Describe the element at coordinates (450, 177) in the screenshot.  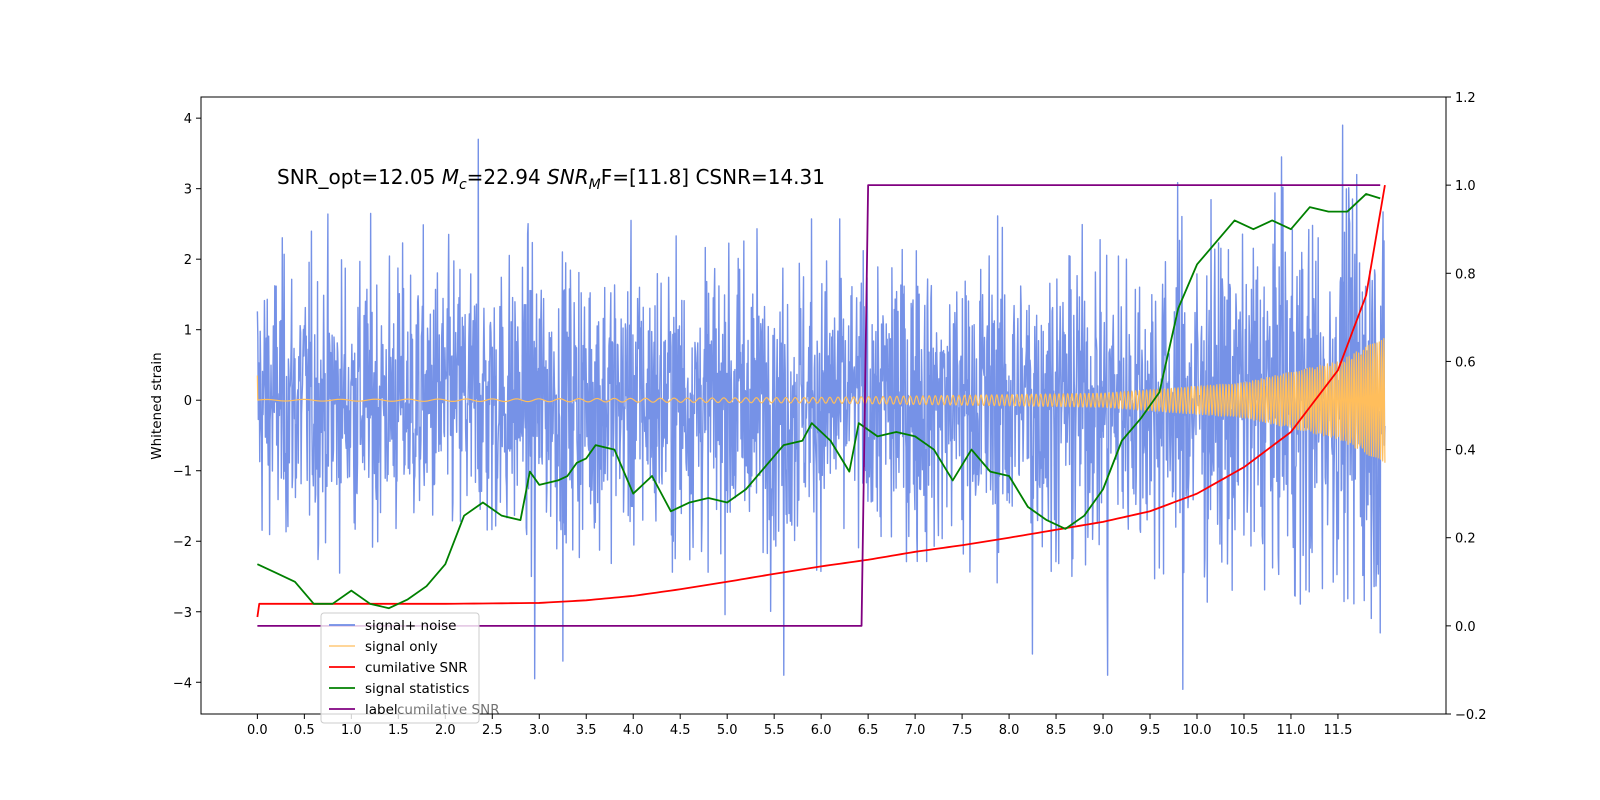
I see `annotation-part-2: M` at that location.